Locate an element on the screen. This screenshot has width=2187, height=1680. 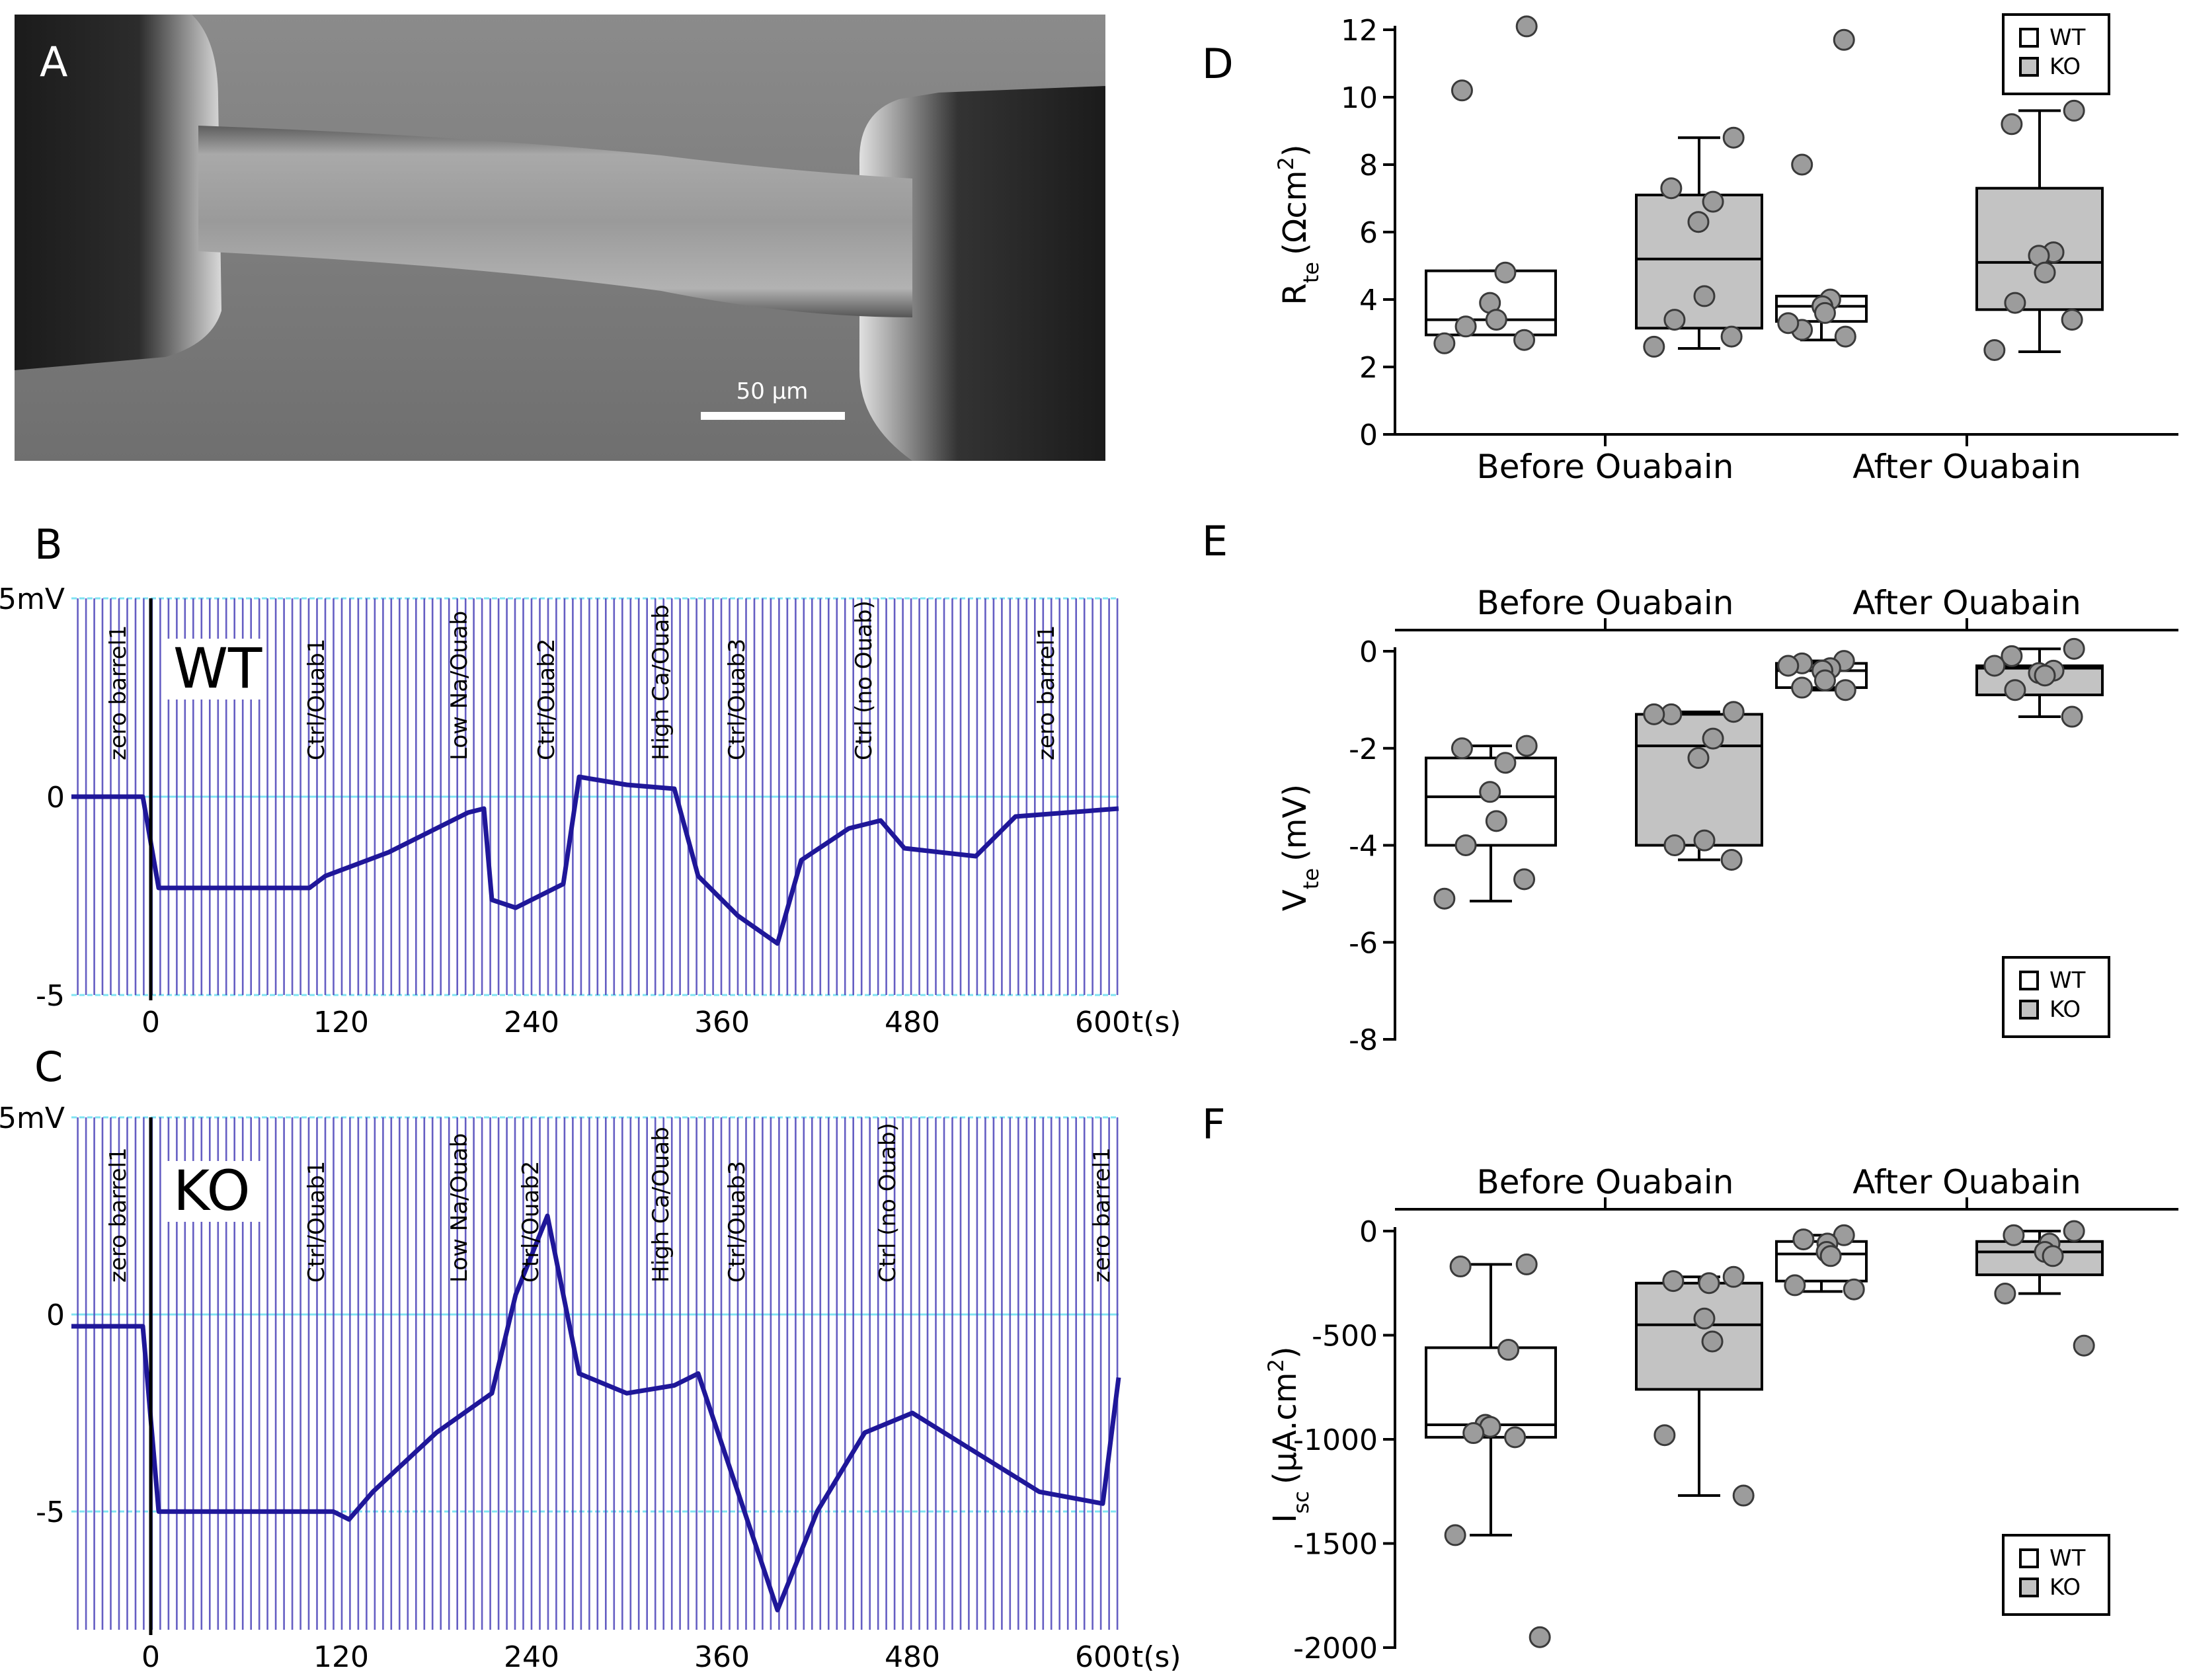
y-tick-label: 8 is located at coordinates (1368, 165).